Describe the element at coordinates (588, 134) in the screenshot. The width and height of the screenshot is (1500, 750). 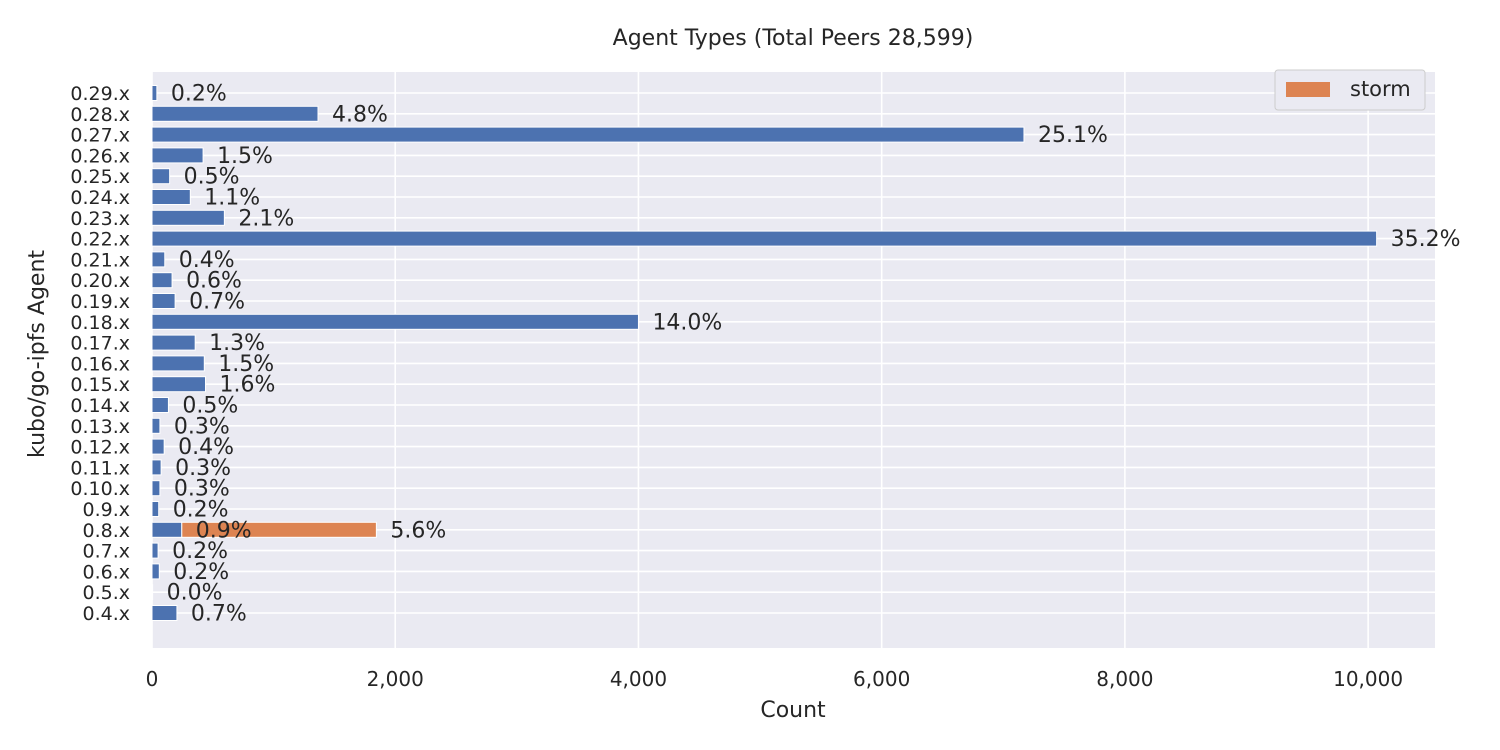
I see `bar-0.27.x` at that location.